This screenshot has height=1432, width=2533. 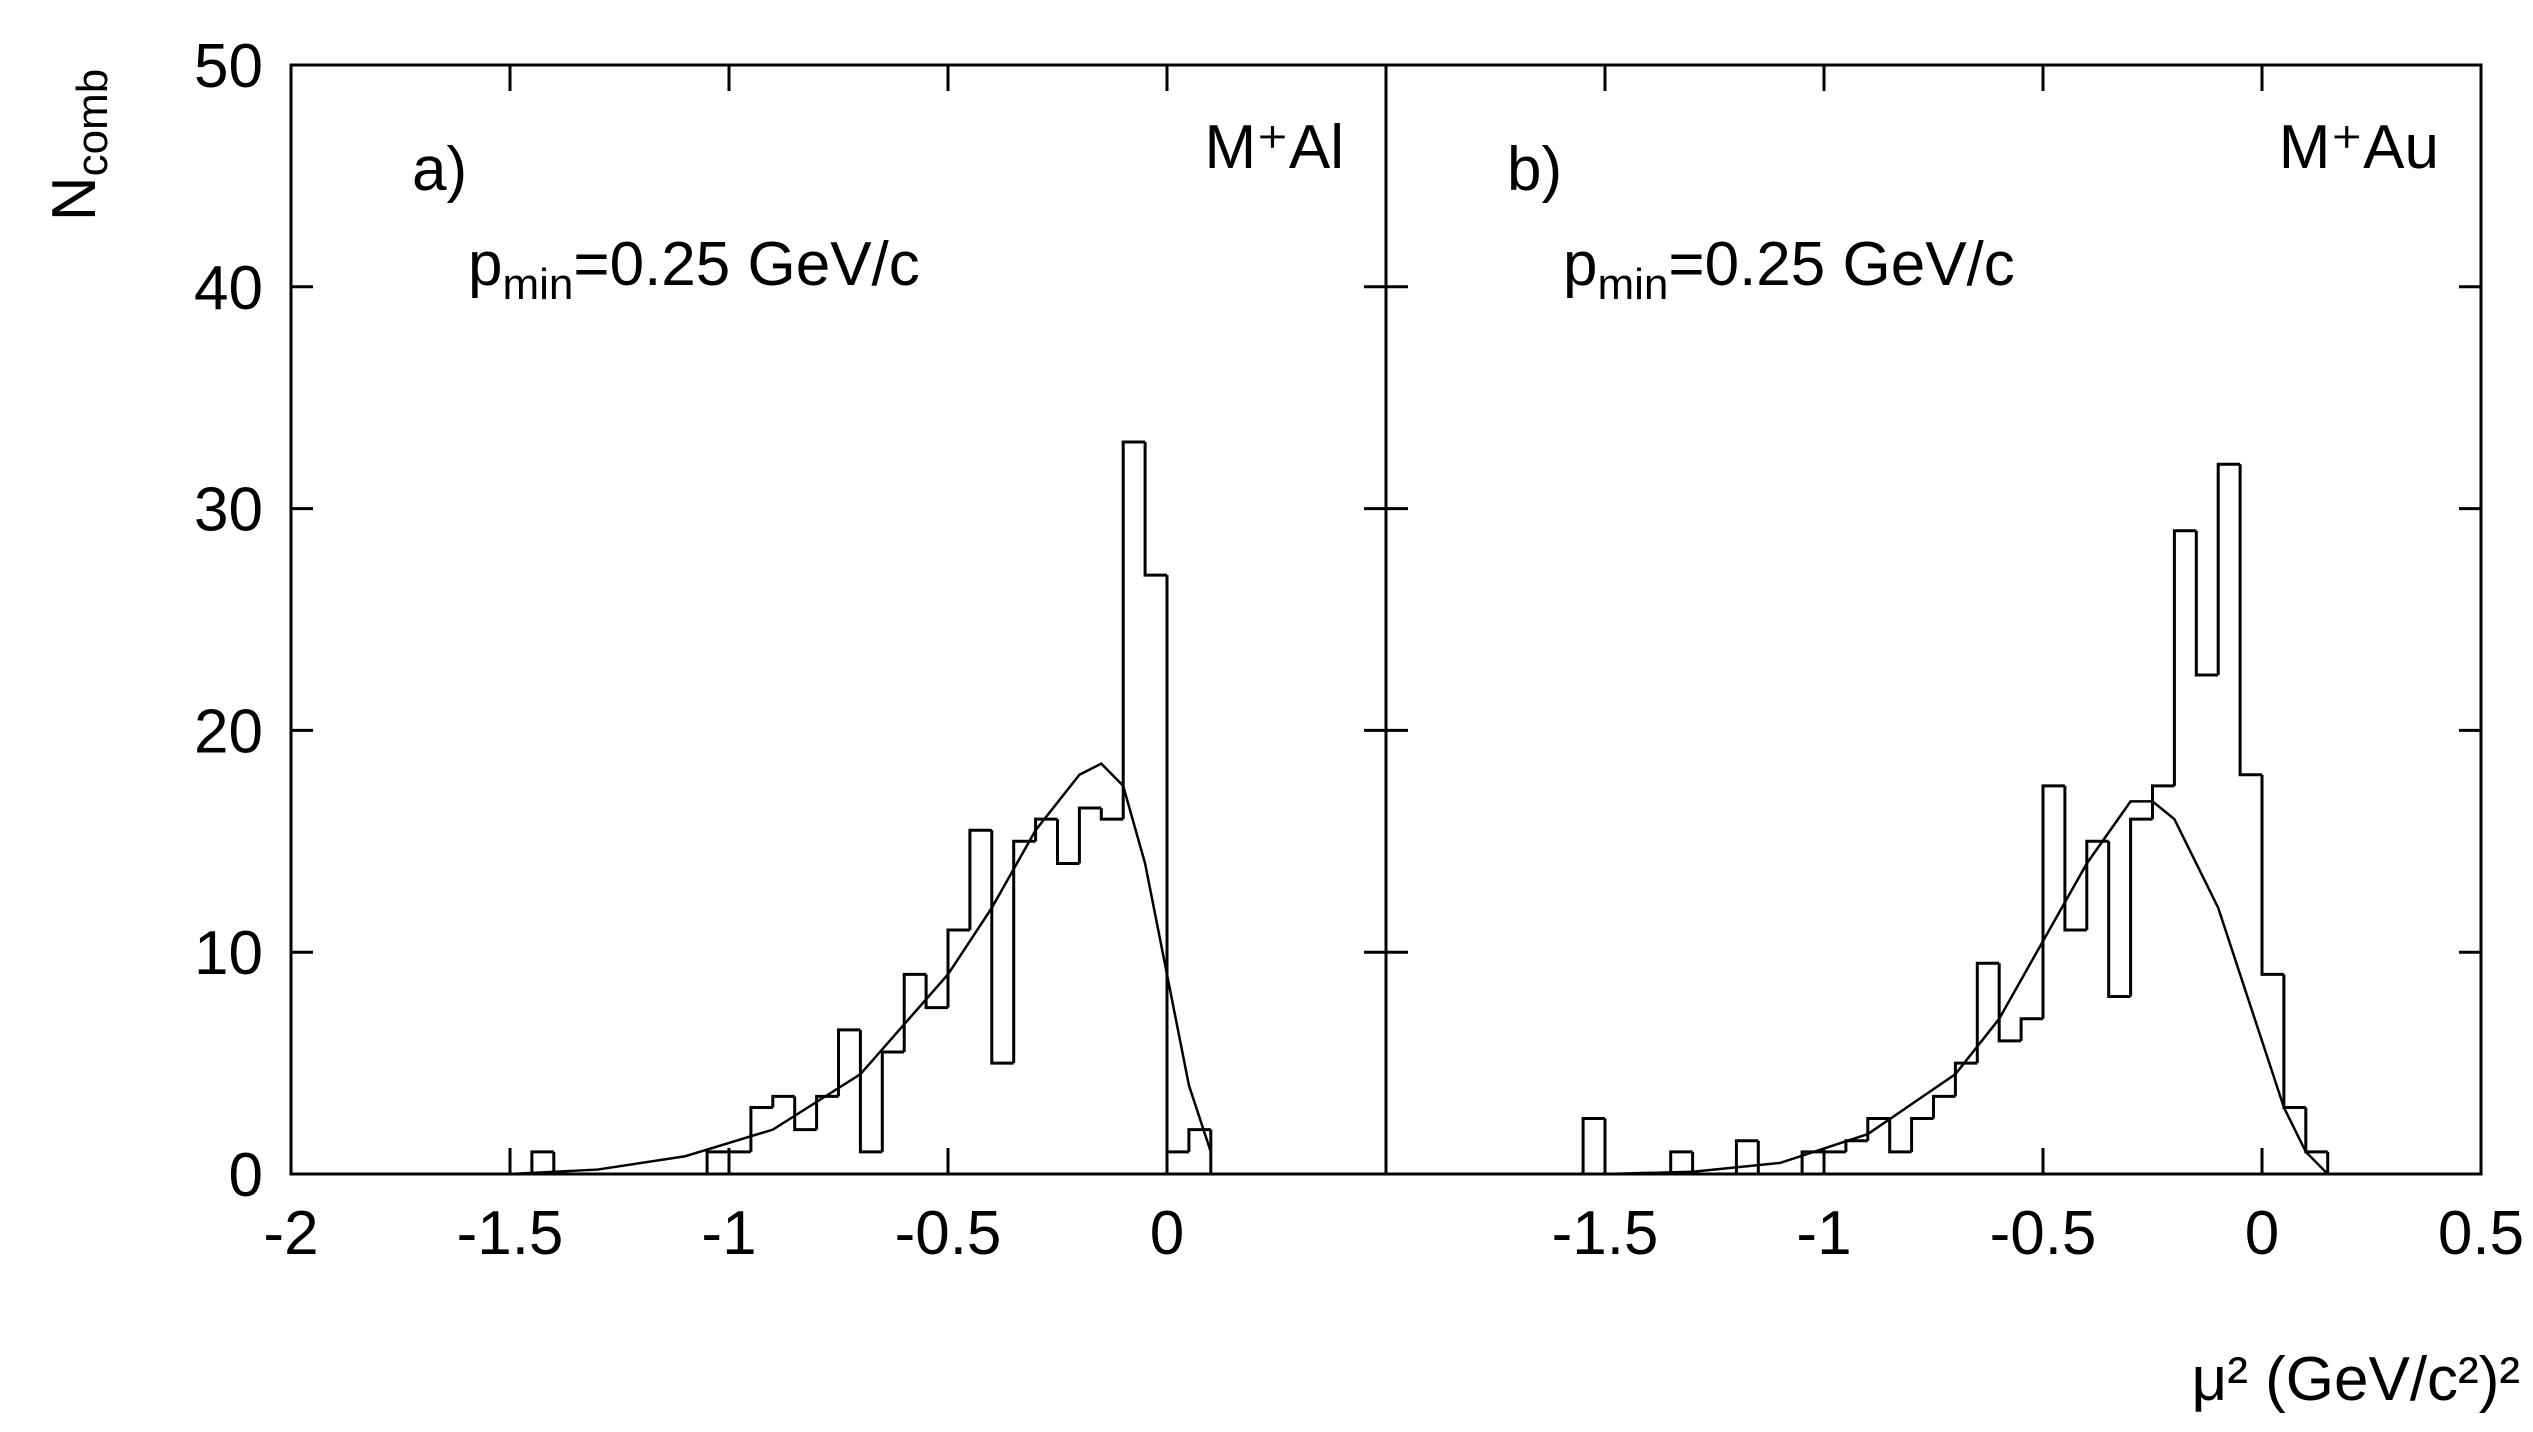 I want to click on panel-label: b), so click(x=1534, y=169).